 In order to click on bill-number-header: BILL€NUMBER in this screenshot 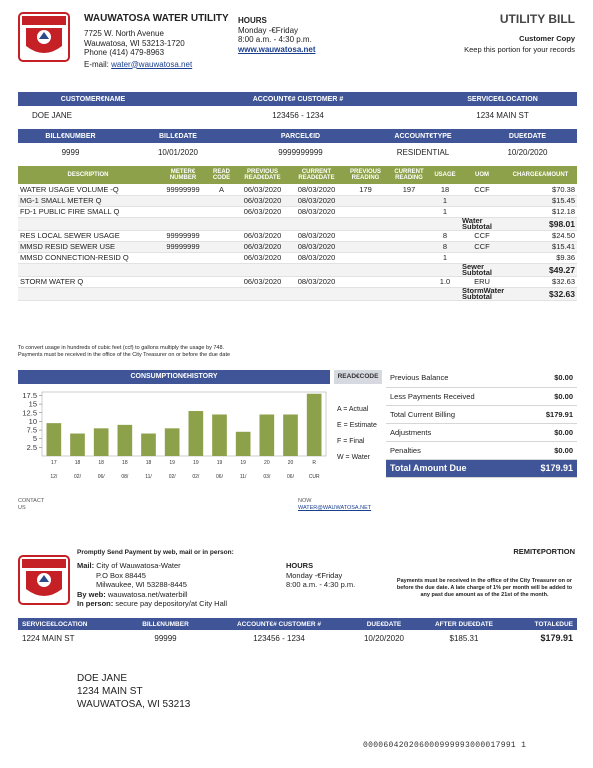, I will do `click(70, 136)`.